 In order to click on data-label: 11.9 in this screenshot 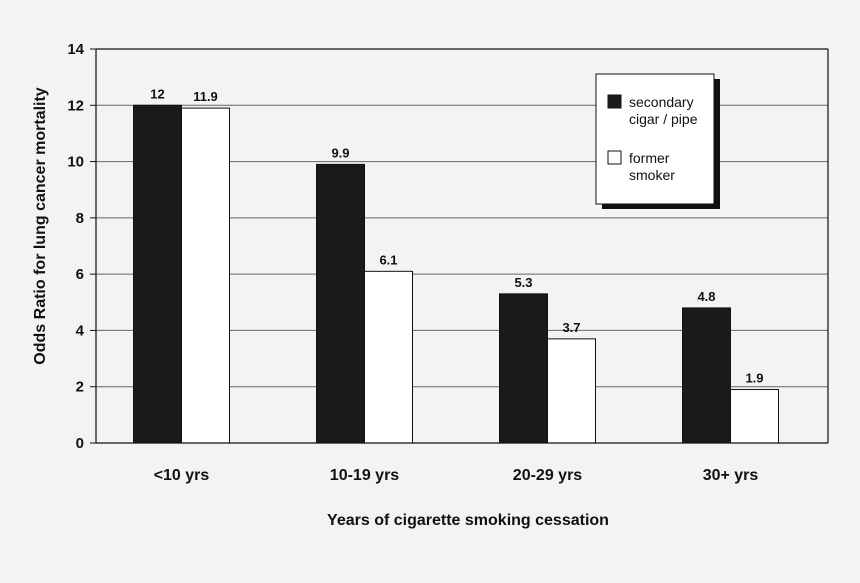, I will do `click(205, 96)`.